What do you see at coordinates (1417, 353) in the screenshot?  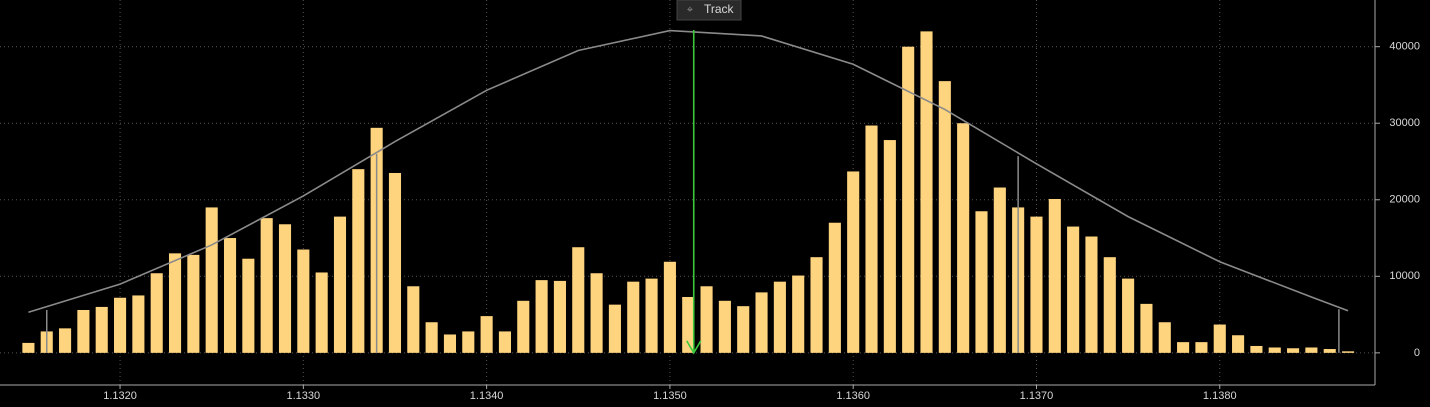 I see `y-tick-label: 0` at bounding box center [1417, 353].